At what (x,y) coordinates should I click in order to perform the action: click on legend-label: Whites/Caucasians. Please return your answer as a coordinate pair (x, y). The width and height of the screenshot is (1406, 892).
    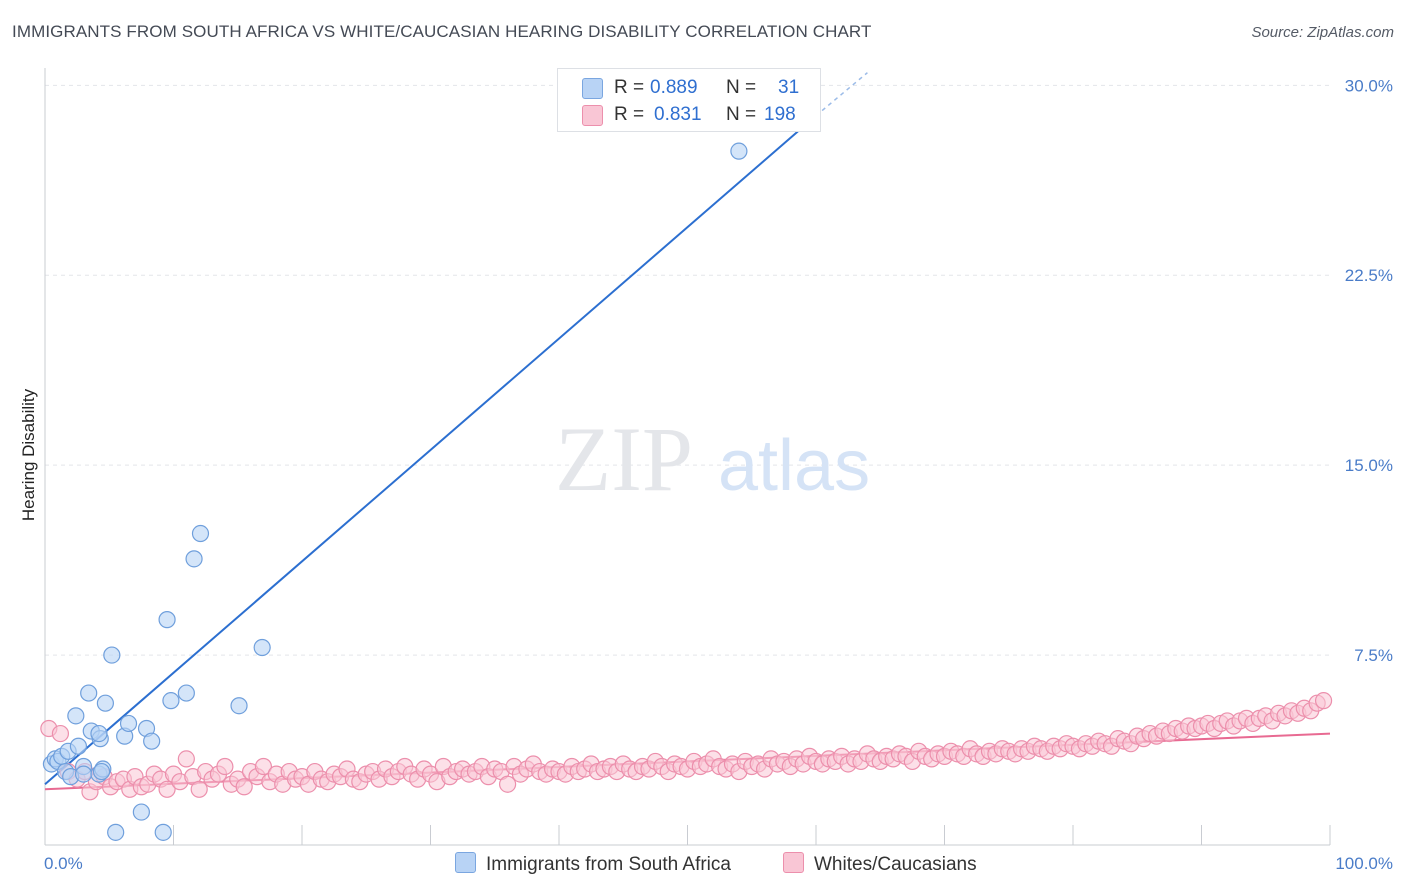
    Looking at the image, I should click on (895, 864).